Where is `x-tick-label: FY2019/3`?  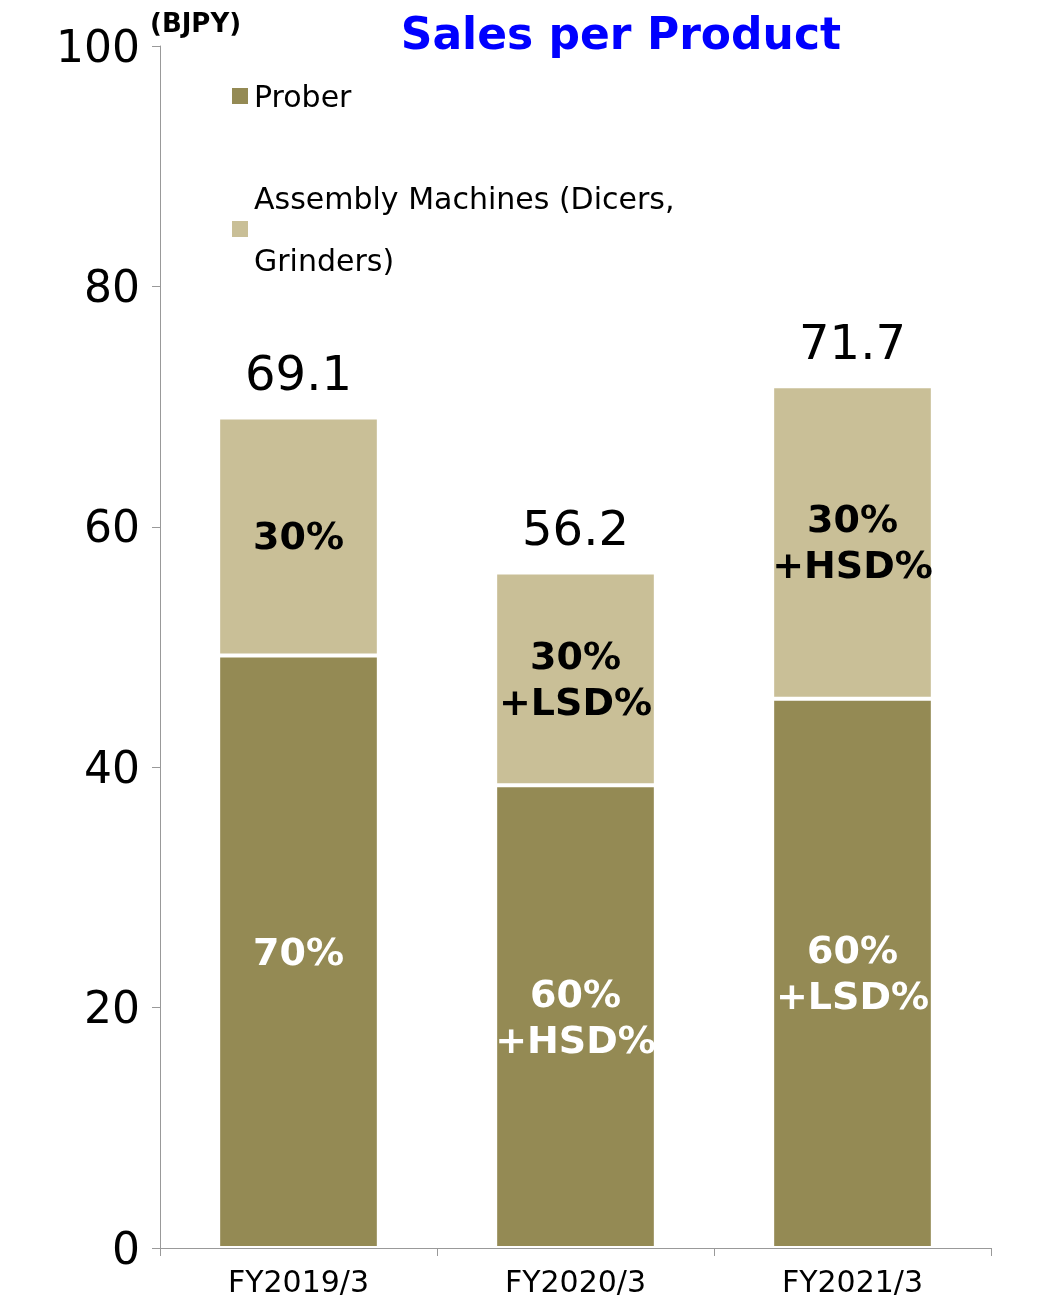
x-tick-label: FY2019/3 is located at coordinates (298, 1281).